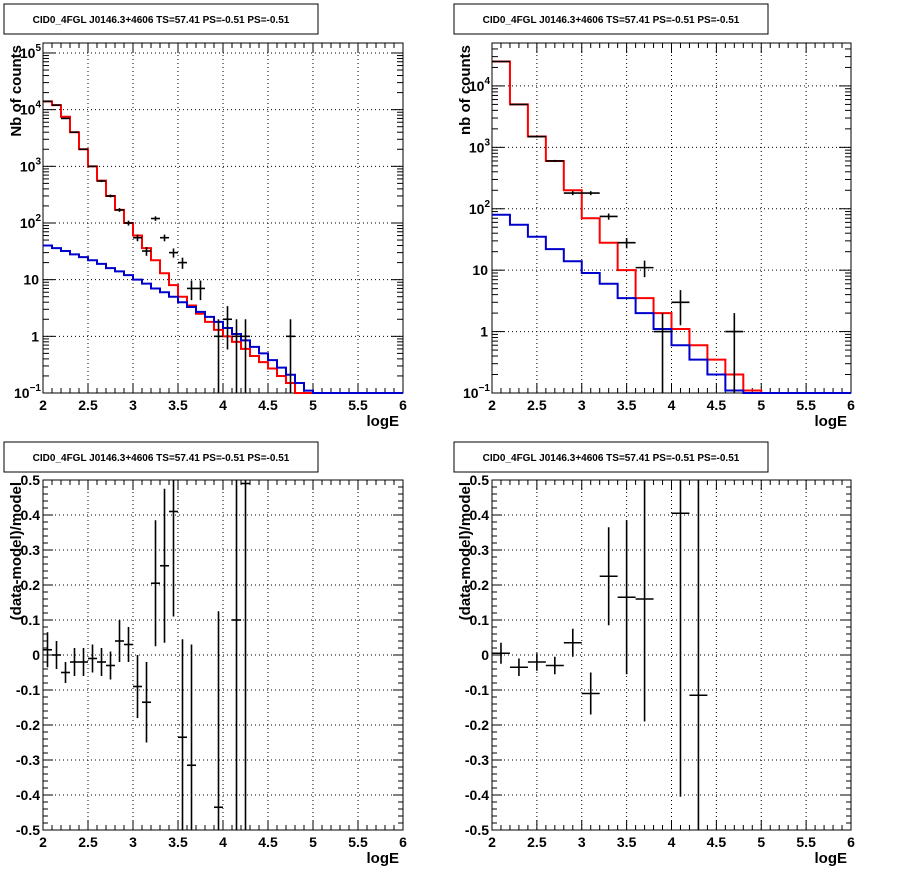  I want to click on y-axis-title: Nb of counts, so click(16, 91).